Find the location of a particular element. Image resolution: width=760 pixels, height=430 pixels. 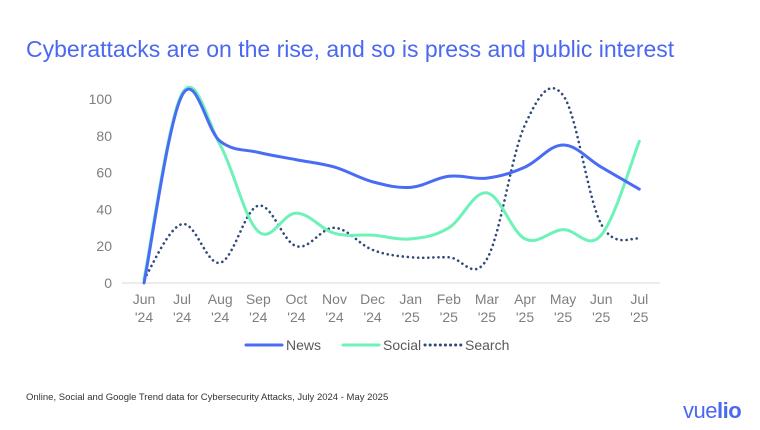

x-tick-label: Apr is located at coordinates (525, 299).